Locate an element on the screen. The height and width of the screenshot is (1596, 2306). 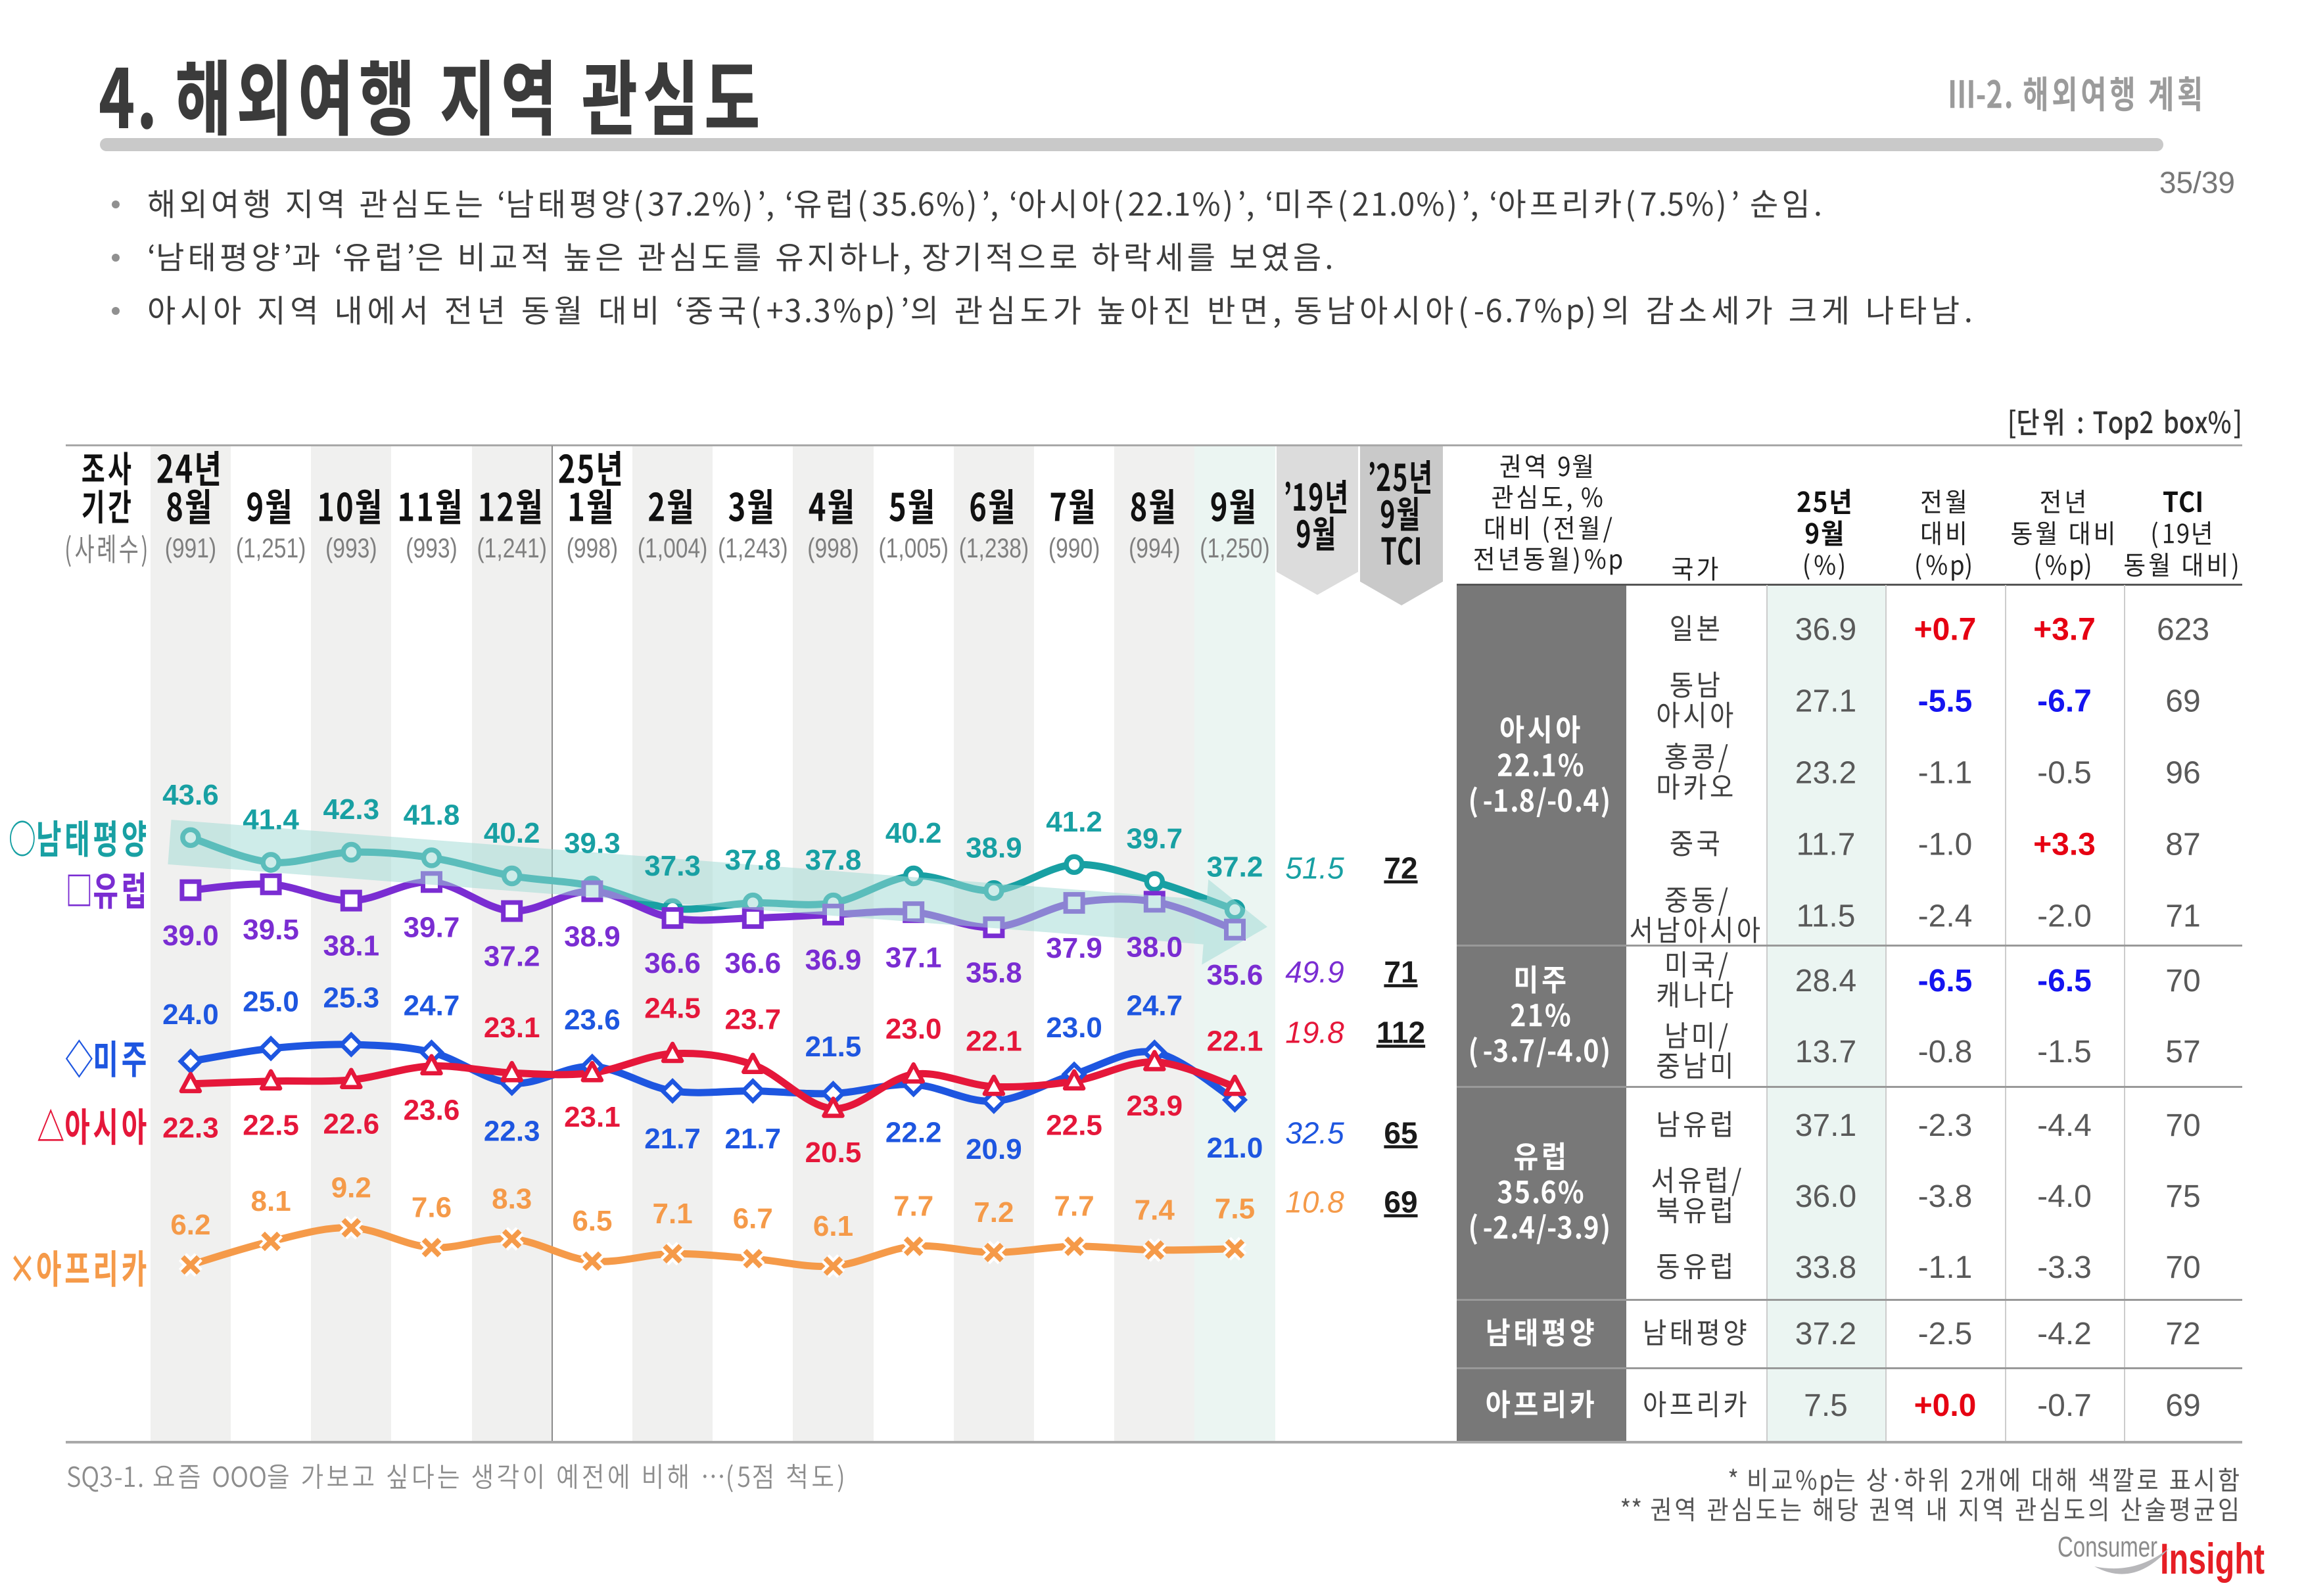
svg-text: 32.5 is located at coordinates (1314, 1132).